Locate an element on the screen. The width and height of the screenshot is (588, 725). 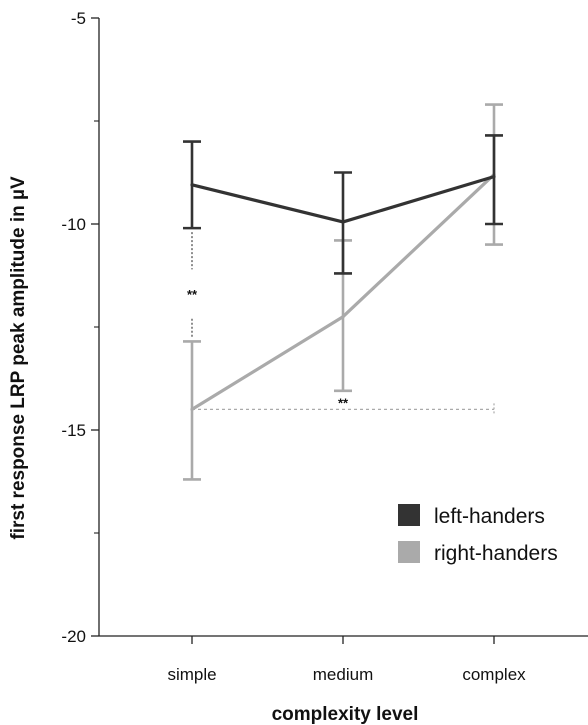
y-axis: -5 -10 -15 -20 is located at coordinates (80, 327).